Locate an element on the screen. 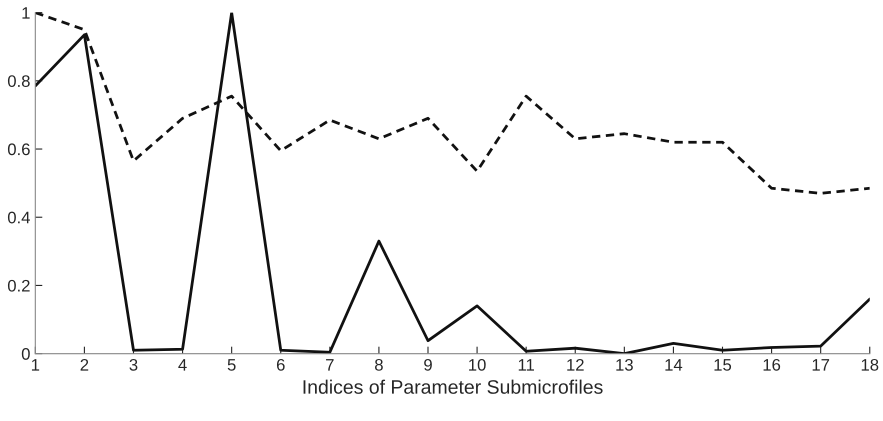 This screenshot has height=421, width=883. x-tick-label: 4 is located at coordinates (182, 365).